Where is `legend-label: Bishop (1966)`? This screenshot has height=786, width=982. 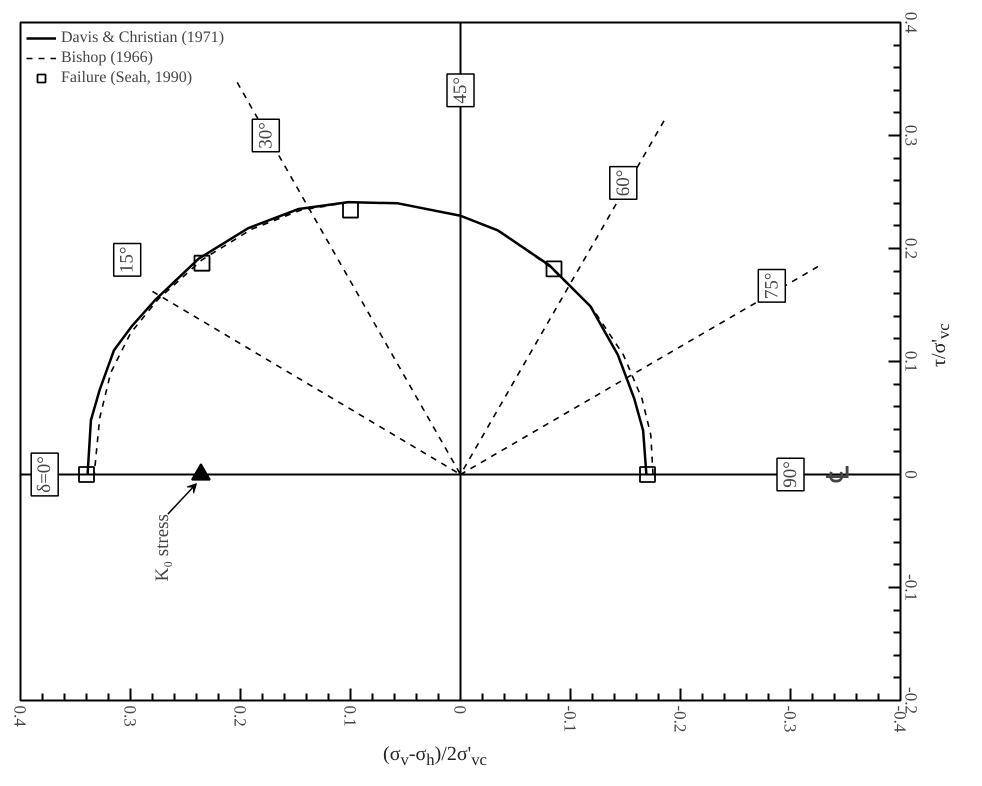
legend-label: Bishop (1966) is located at coordinates (107, 58).